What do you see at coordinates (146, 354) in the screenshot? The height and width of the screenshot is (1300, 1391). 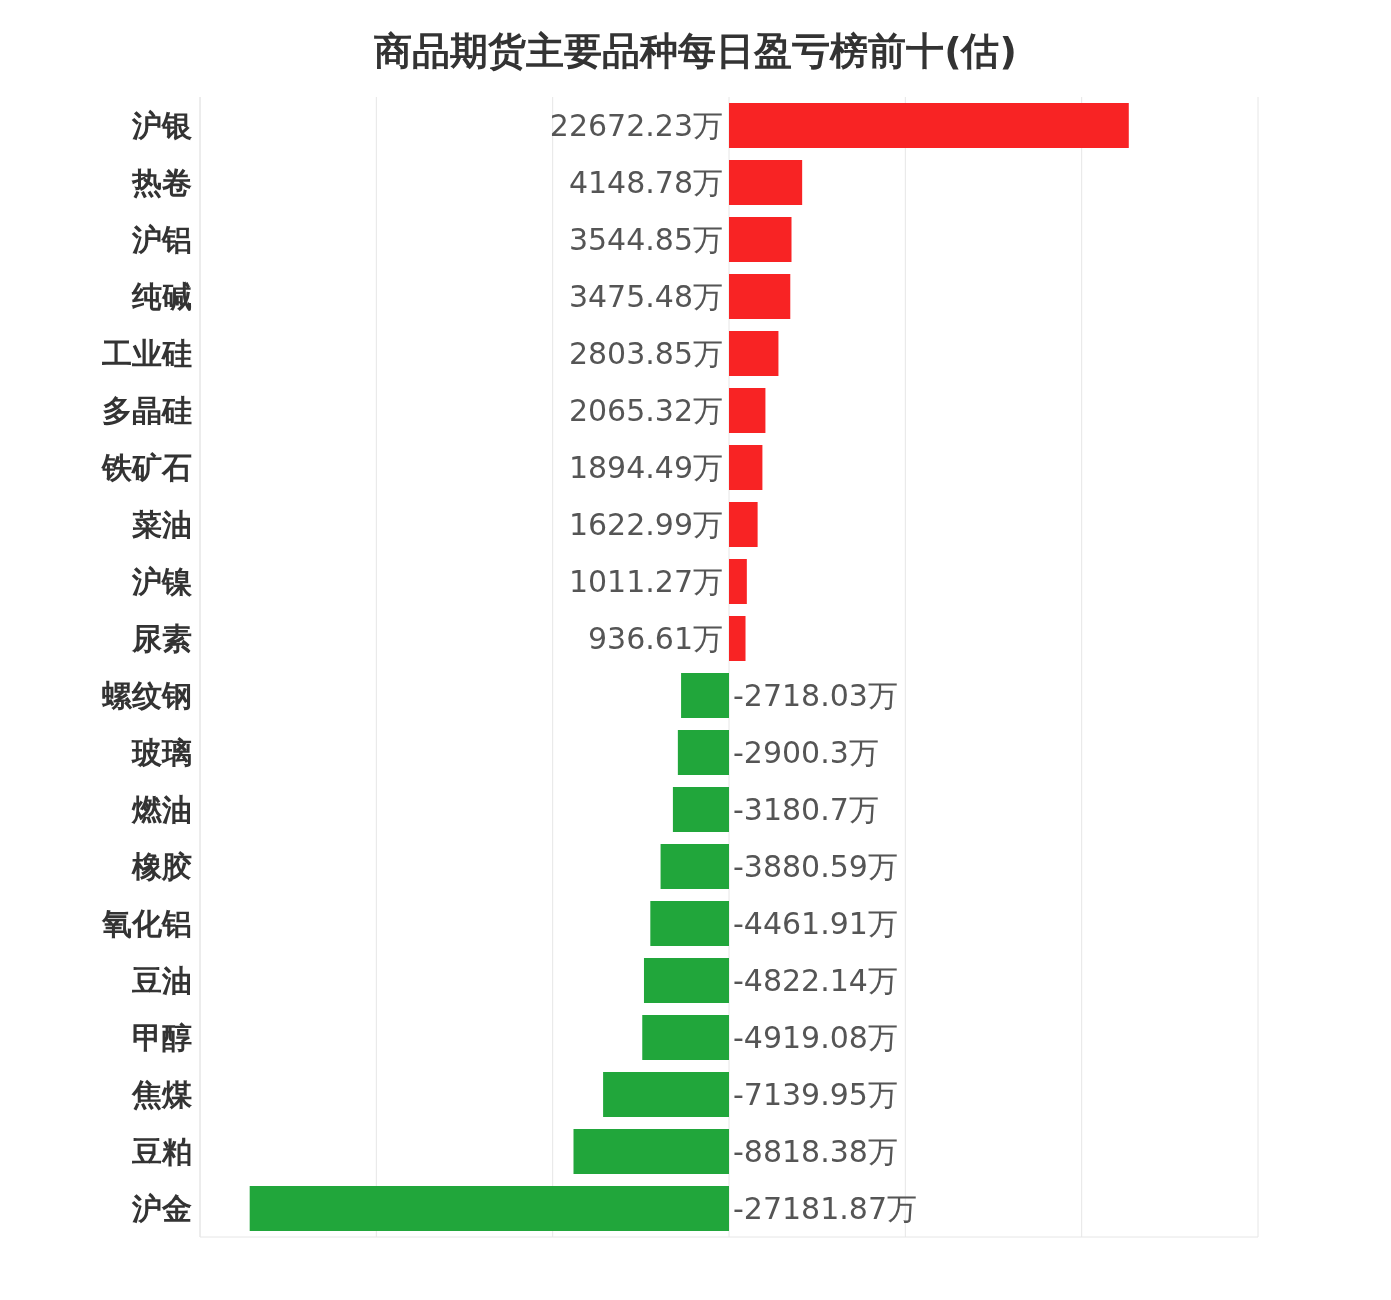 I see `y-tick-label: 工业硅` at bounding box center [146, 354].